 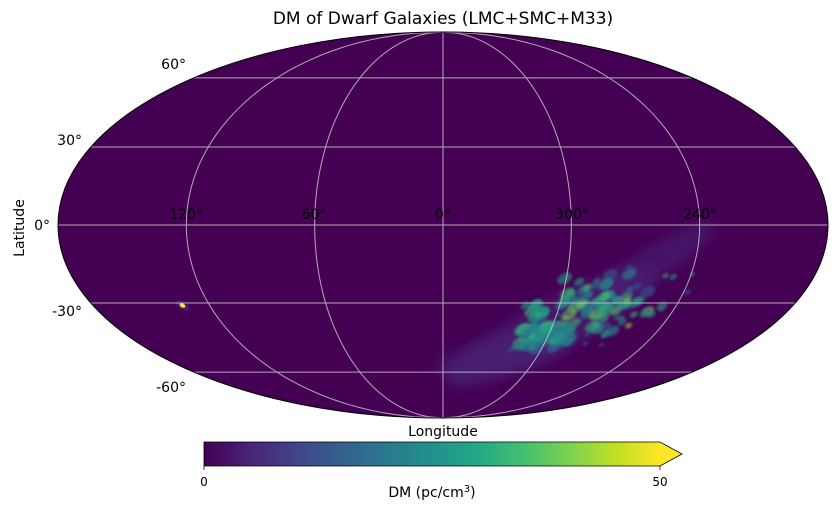 What do you see at coordinates (671, 454) in the screenshot?
I see `colorbar-extend-arrow` at bounding box center [671, 454].